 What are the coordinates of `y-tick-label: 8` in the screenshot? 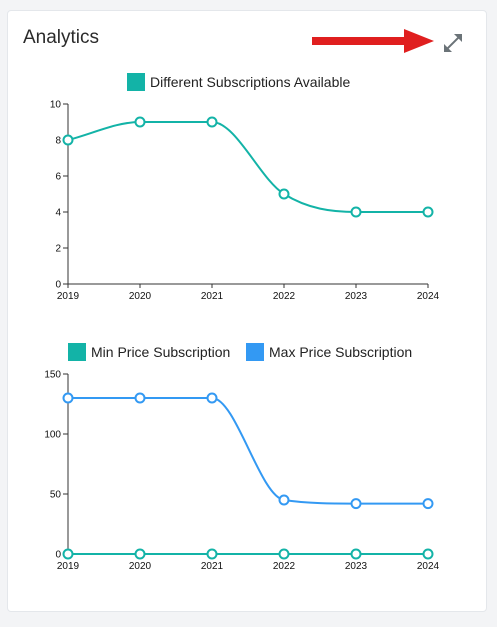 It's located at (58, 141).